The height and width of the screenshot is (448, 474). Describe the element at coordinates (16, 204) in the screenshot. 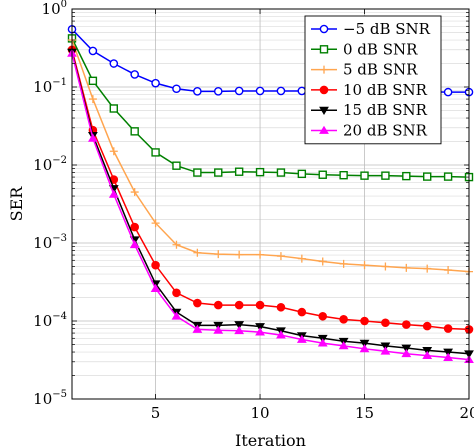

I see `y-axis-label: SER` at that location.